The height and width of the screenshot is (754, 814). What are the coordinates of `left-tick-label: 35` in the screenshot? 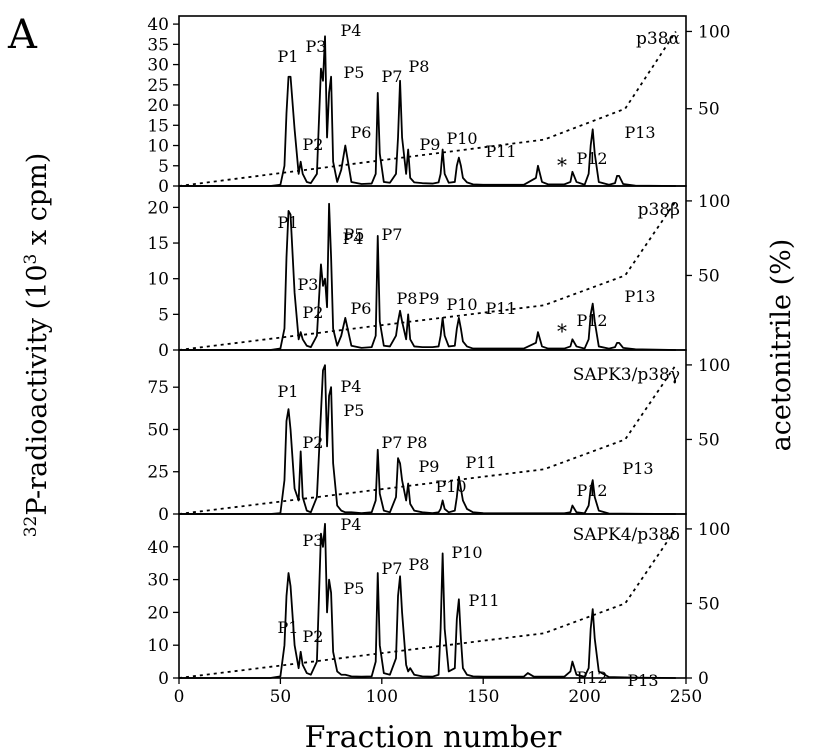 It's located at (158, 45).